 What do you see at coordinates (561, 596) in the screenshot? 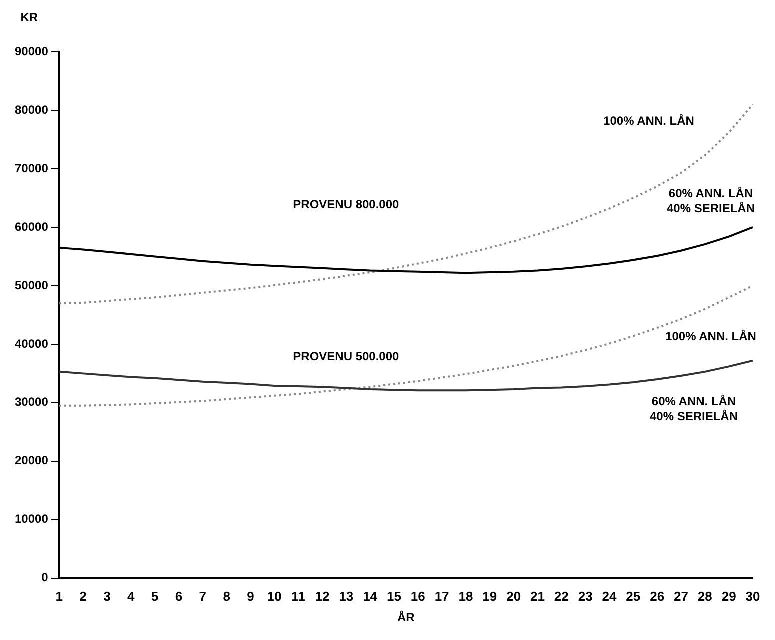
I see `x-tick-label: 22` at bounding box center [561, 596].